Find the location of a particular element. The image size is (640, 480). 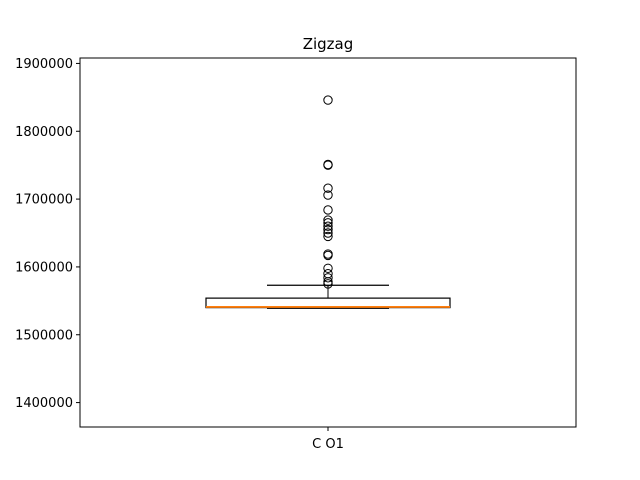

y-tick-label: 1800000 is located at coordinates (44, 132).